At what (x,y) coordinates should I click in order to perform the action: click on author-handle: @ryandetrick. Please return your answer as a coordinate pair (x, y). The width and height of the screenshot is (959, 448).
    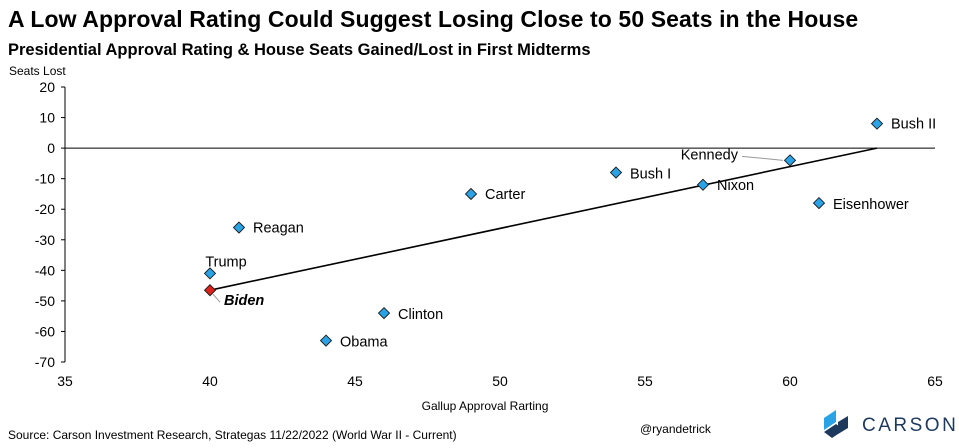
    Looking at the image, I should click on (675, 429).